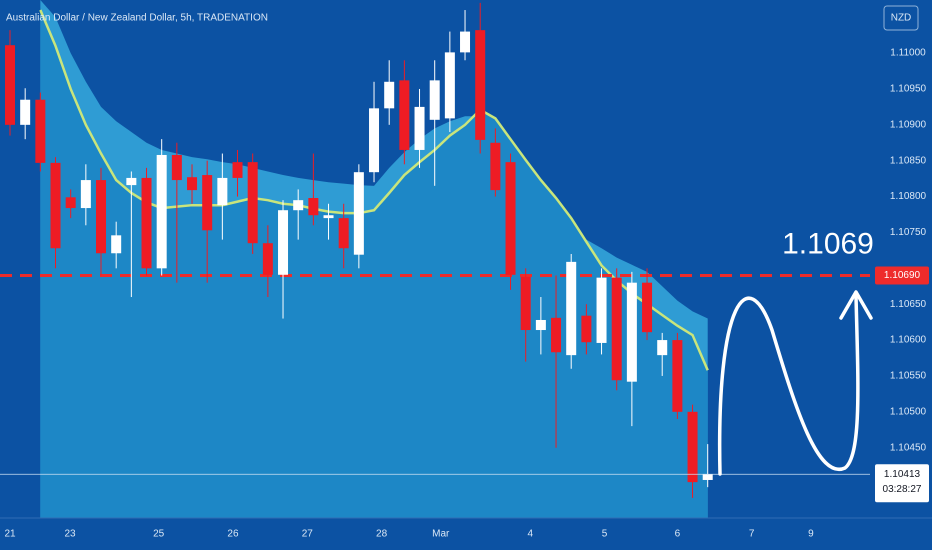 The height and width of the screenshot is (550, 932). Describe the element at coordinates (908, 411) in the screenshot. I see `y-tick-label: 1.10500` at that location.